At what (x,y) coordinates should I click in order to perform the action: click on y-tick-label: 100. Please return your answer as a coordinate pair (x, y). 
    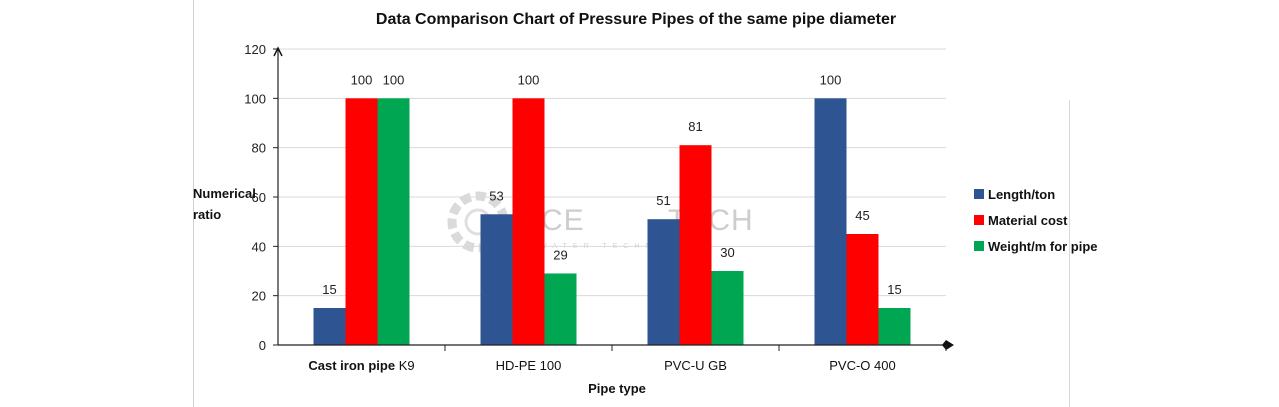
    Looking at the image, I should click on (255, 98).